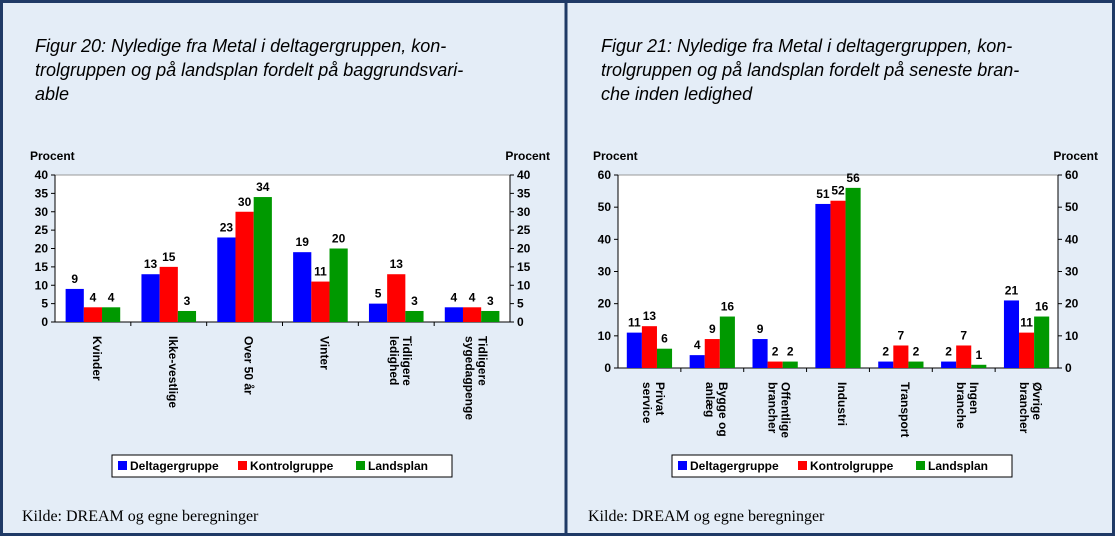 Image resolution: width=1115 pixels, height=541 pixels. Describe the element at coordinates (227, 227) in the screenshot. I see `value-label: 23` at that location.